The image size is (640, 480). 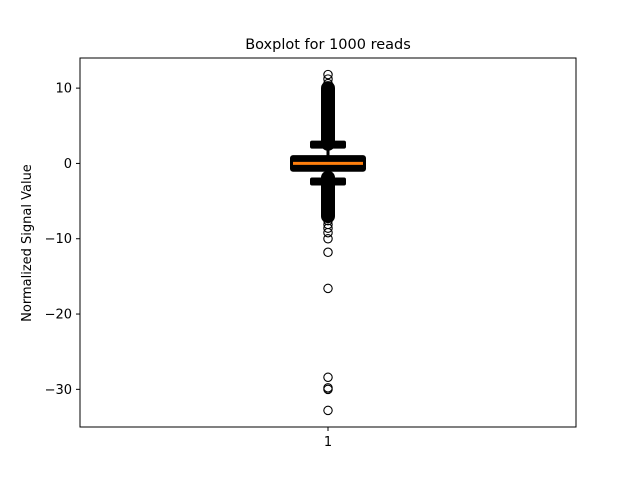 What do you see at coordinates (58, 390) in the screenshot?
I see `y-tick-label: −30` at bounding box center [58, 390].